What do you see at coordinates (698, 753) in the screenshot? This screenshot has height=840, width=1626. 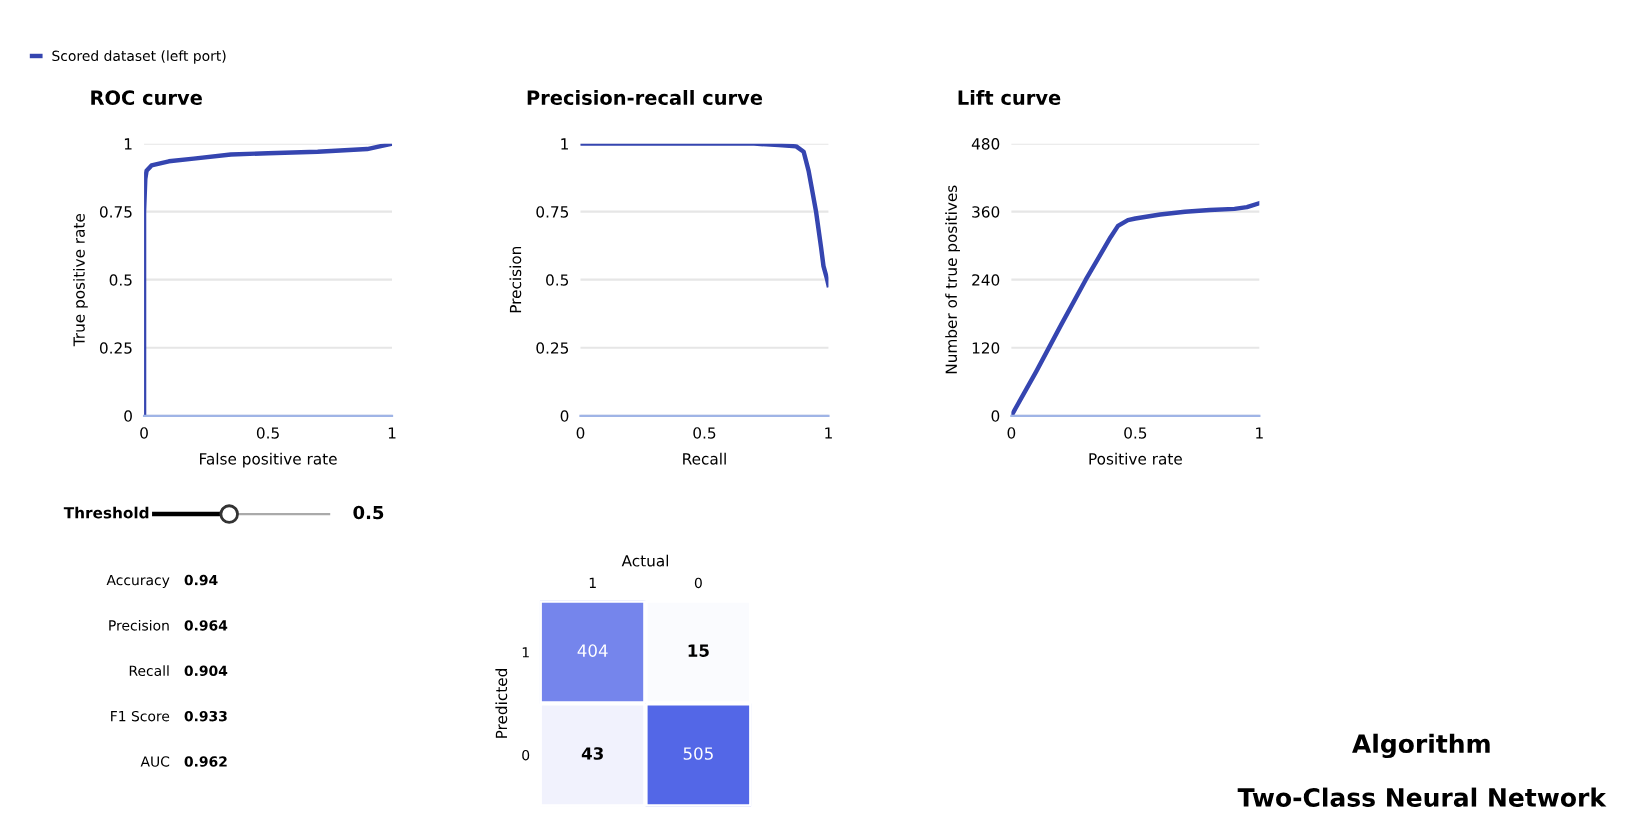 I see `data-label: 505` at bounding box center [698, 753].